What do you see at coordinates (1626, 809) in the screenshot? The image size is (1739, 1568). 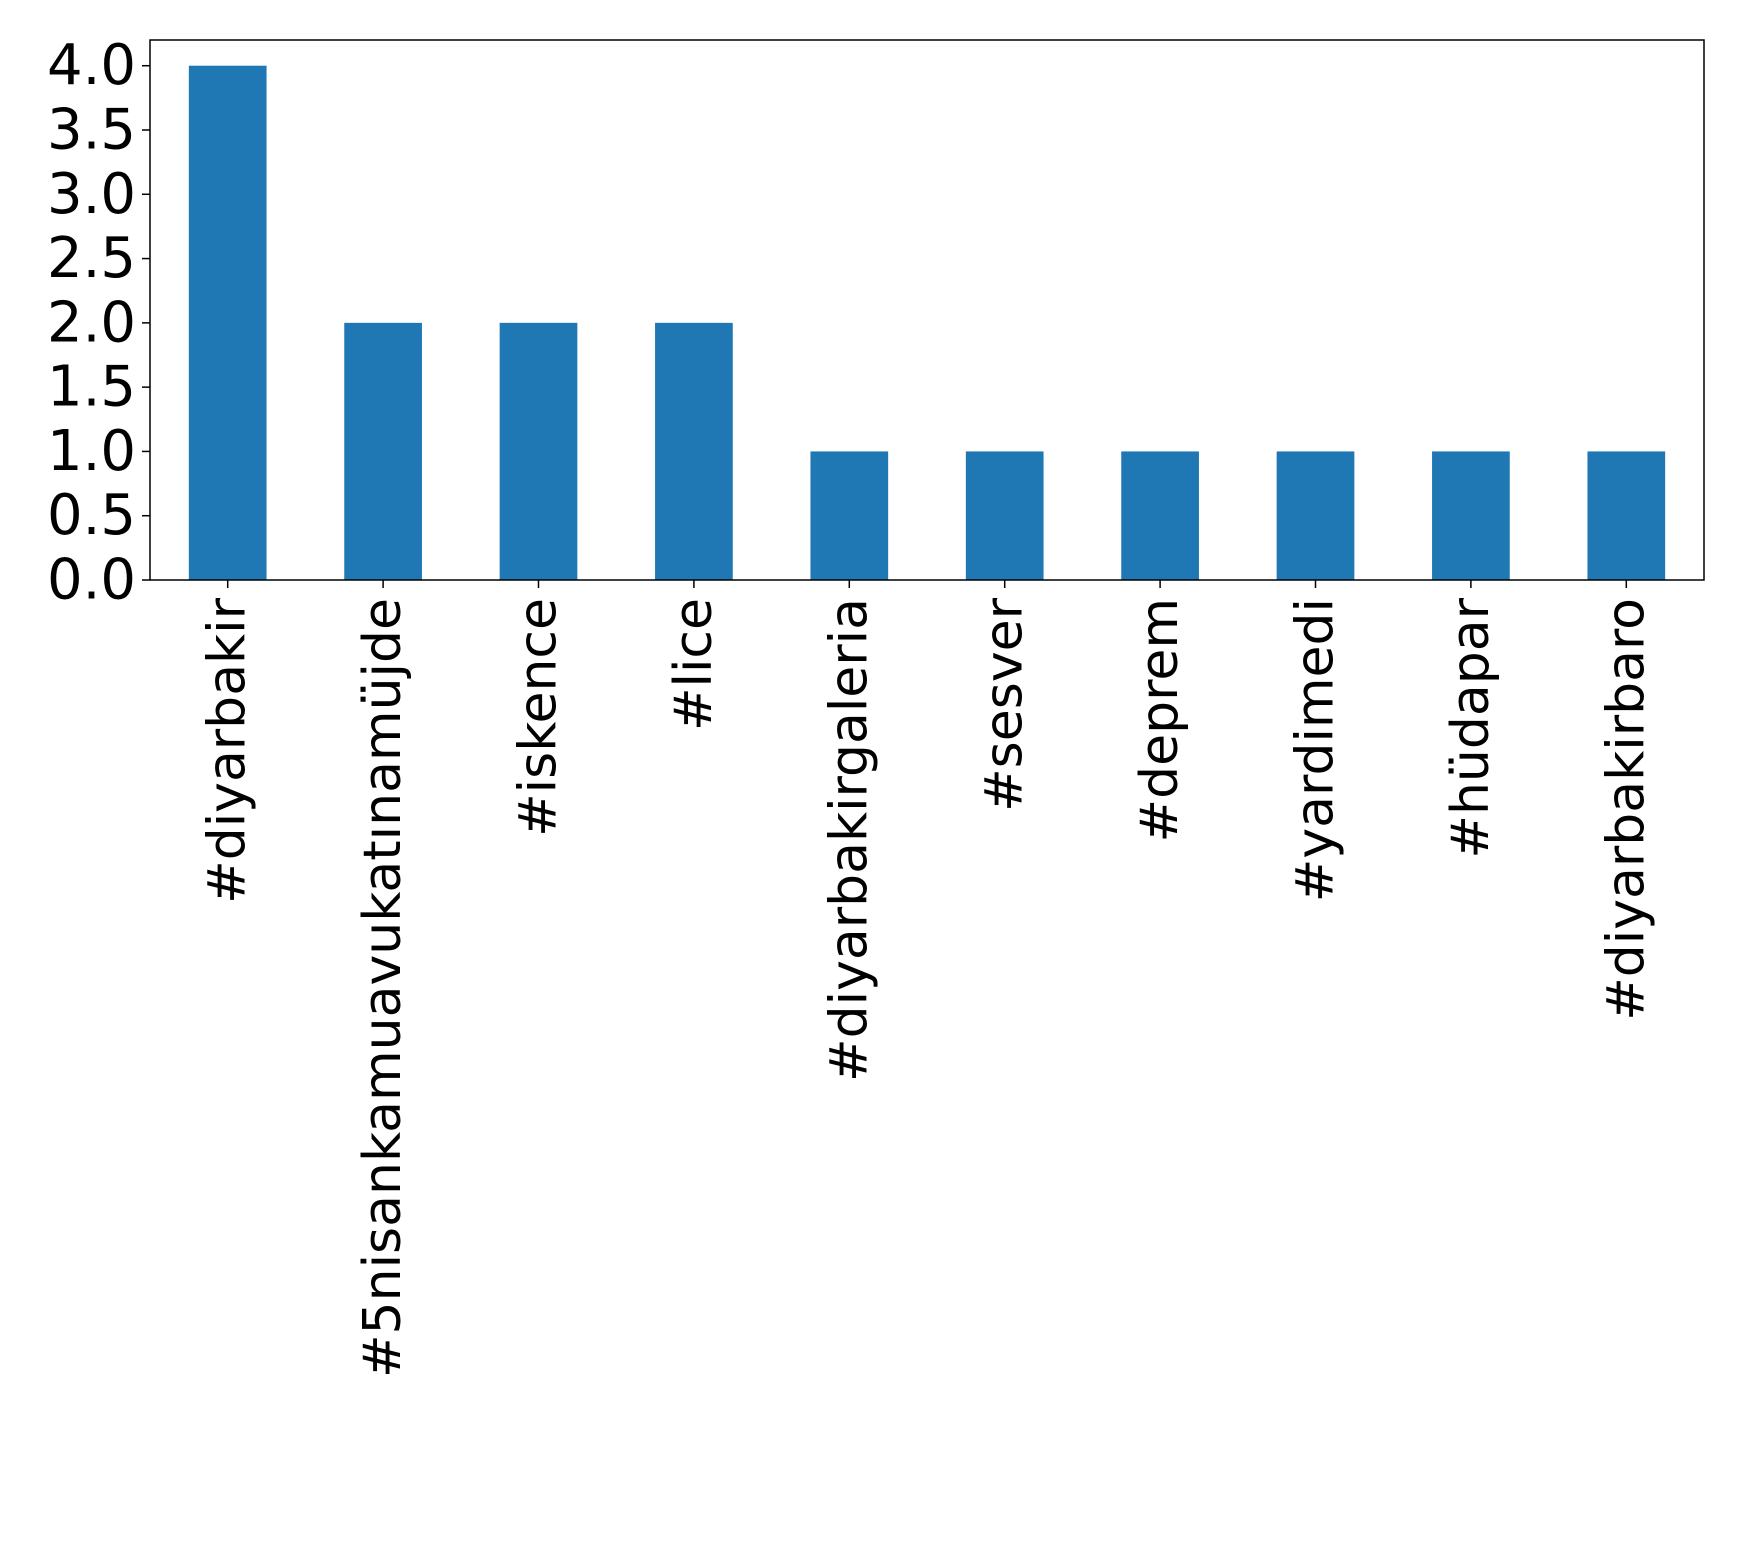 I see `x-tick-label: #diyarbakirbaro` at bounding box center [1626, 809].